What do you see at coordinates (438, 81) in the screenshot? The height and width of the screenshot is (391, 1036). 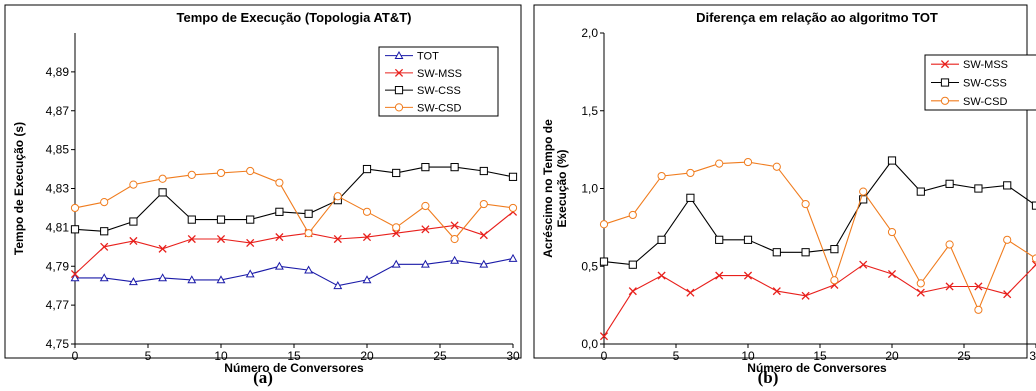 I see `legend: TOT SW-MSS SW-CSS SW-CSD` at bounding box center [438, 81].